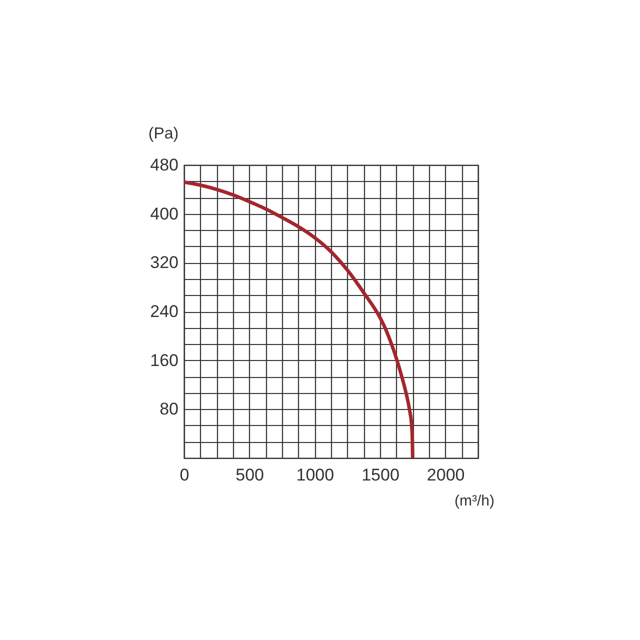 The width and height of the screenshot is (640, 640). What do you see at coordinates (474, 501) in the screenshot?
I see `x-axis-title: (m³/h)` at bounding box center [474, 501].